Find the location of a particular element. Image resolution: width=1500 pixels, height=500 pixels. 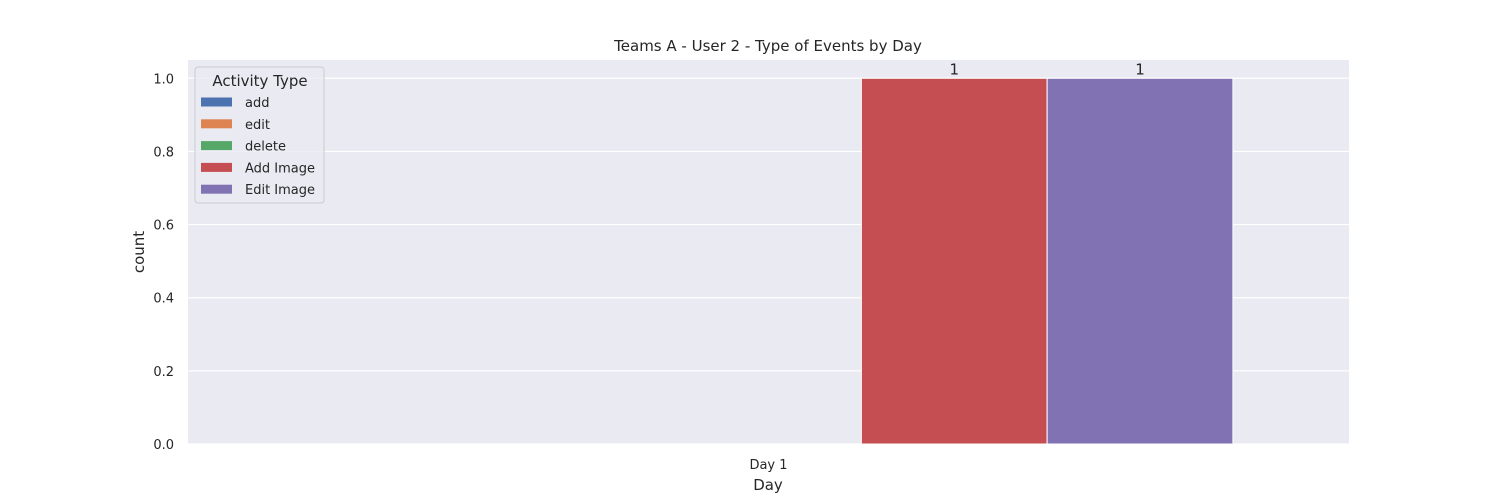

legend-swatch-add-image is located at coordinates (216, 167).